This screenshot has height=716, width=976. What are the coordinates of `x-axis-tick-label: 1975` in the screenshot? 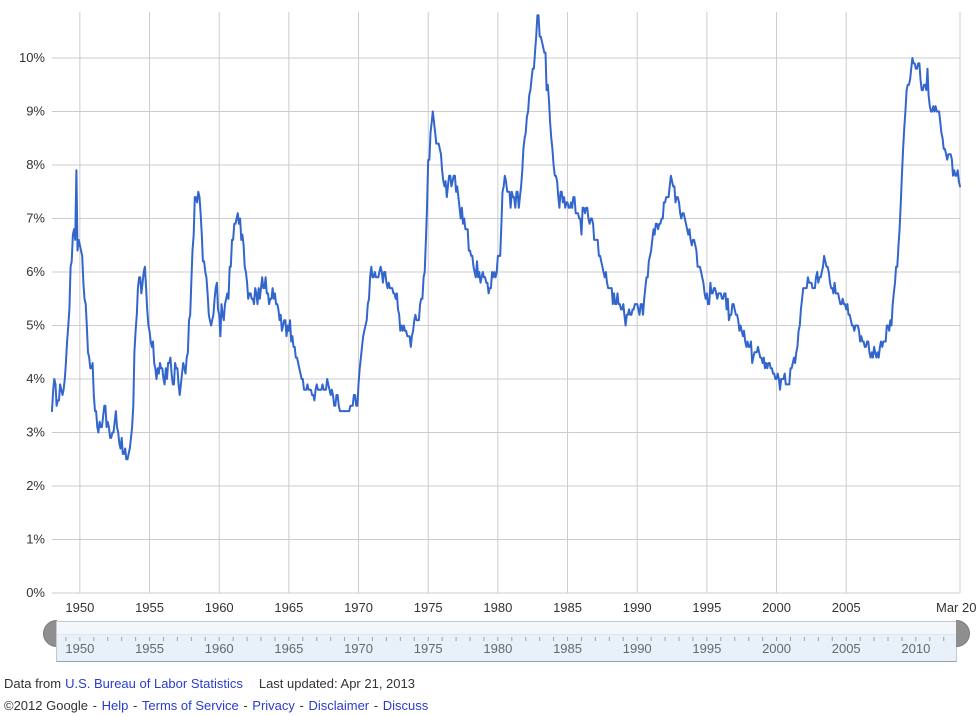 It's located at (428, 607).